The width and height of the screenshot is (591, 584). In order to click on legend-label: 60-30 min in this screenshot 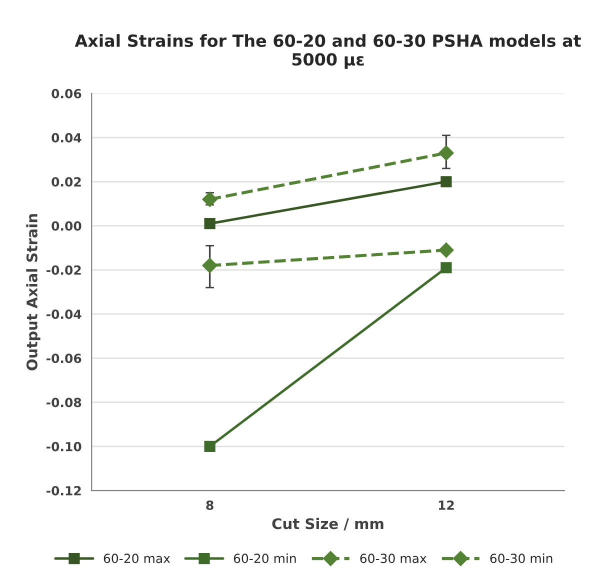, I will do `click(521, 558)`.